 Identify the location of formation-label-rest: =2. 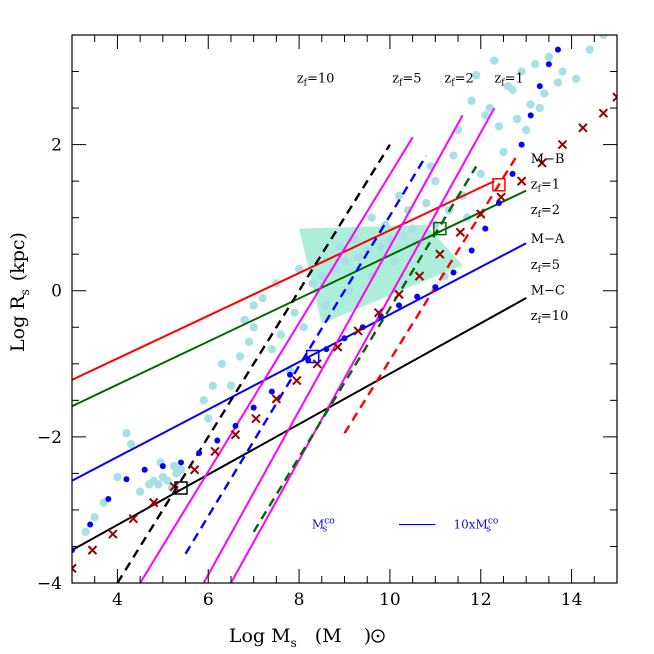
(464, 78).